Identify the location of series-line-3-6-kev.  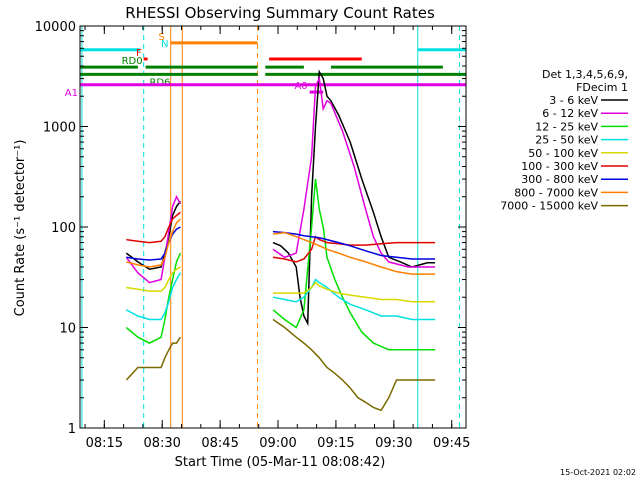
(354, 198).